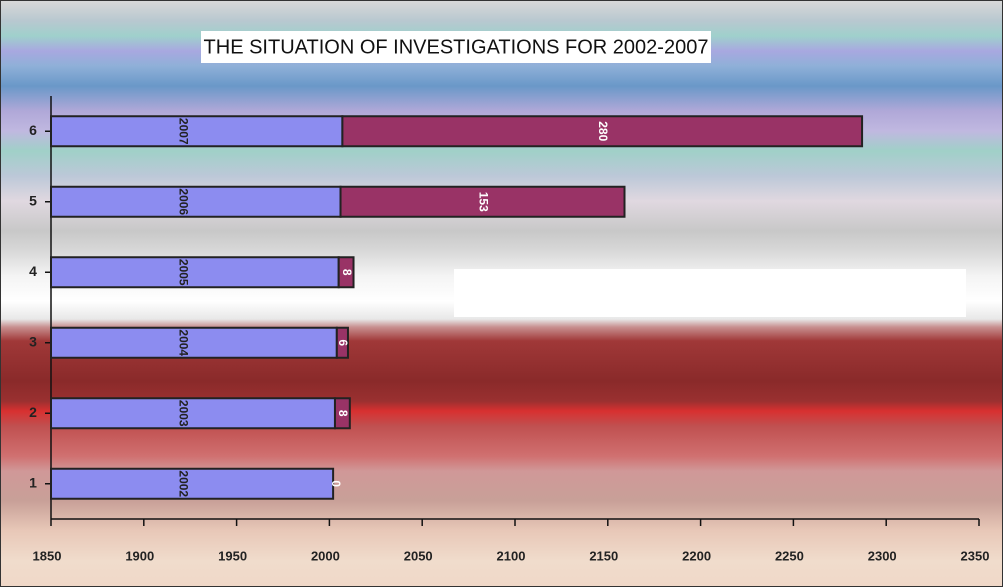 The width and height of the screenshot is (1003, 588). I want to click on x-tick-label: 2300, so click(882, 555).